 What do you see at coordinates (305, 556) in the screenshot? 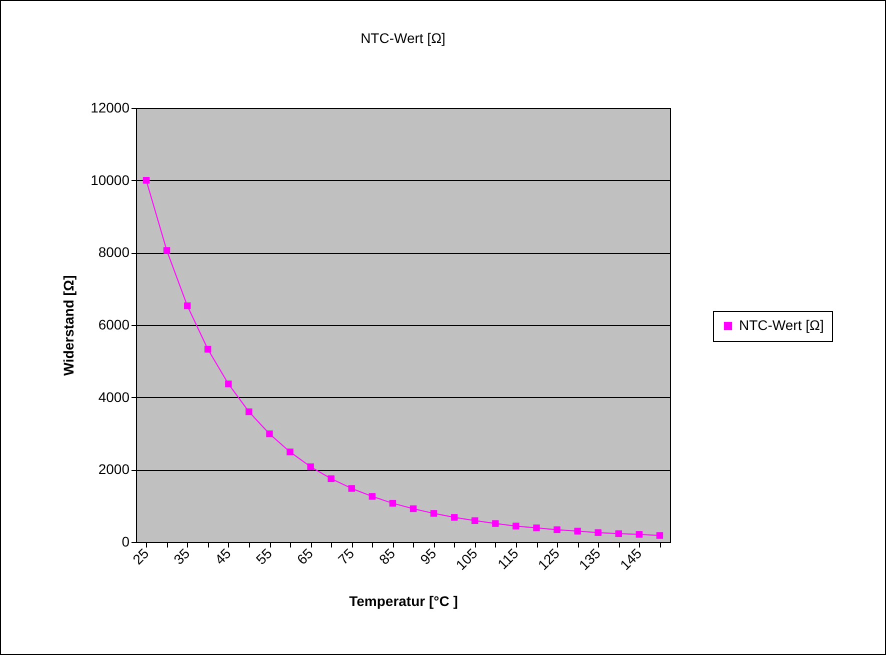
I see `x-tick-label: 65` at bounding box center [305, 556].